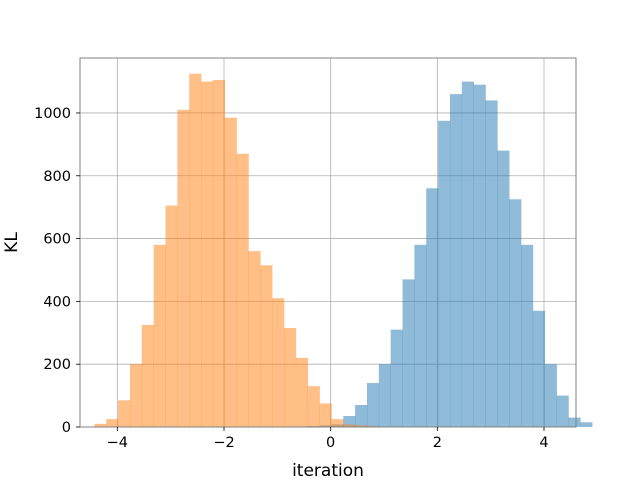 The height and width of the screenshot is (480, 640). Describe the element at coordinates (52, 114) in the screenshot. I see `y-tick-label: 1000` at that location.